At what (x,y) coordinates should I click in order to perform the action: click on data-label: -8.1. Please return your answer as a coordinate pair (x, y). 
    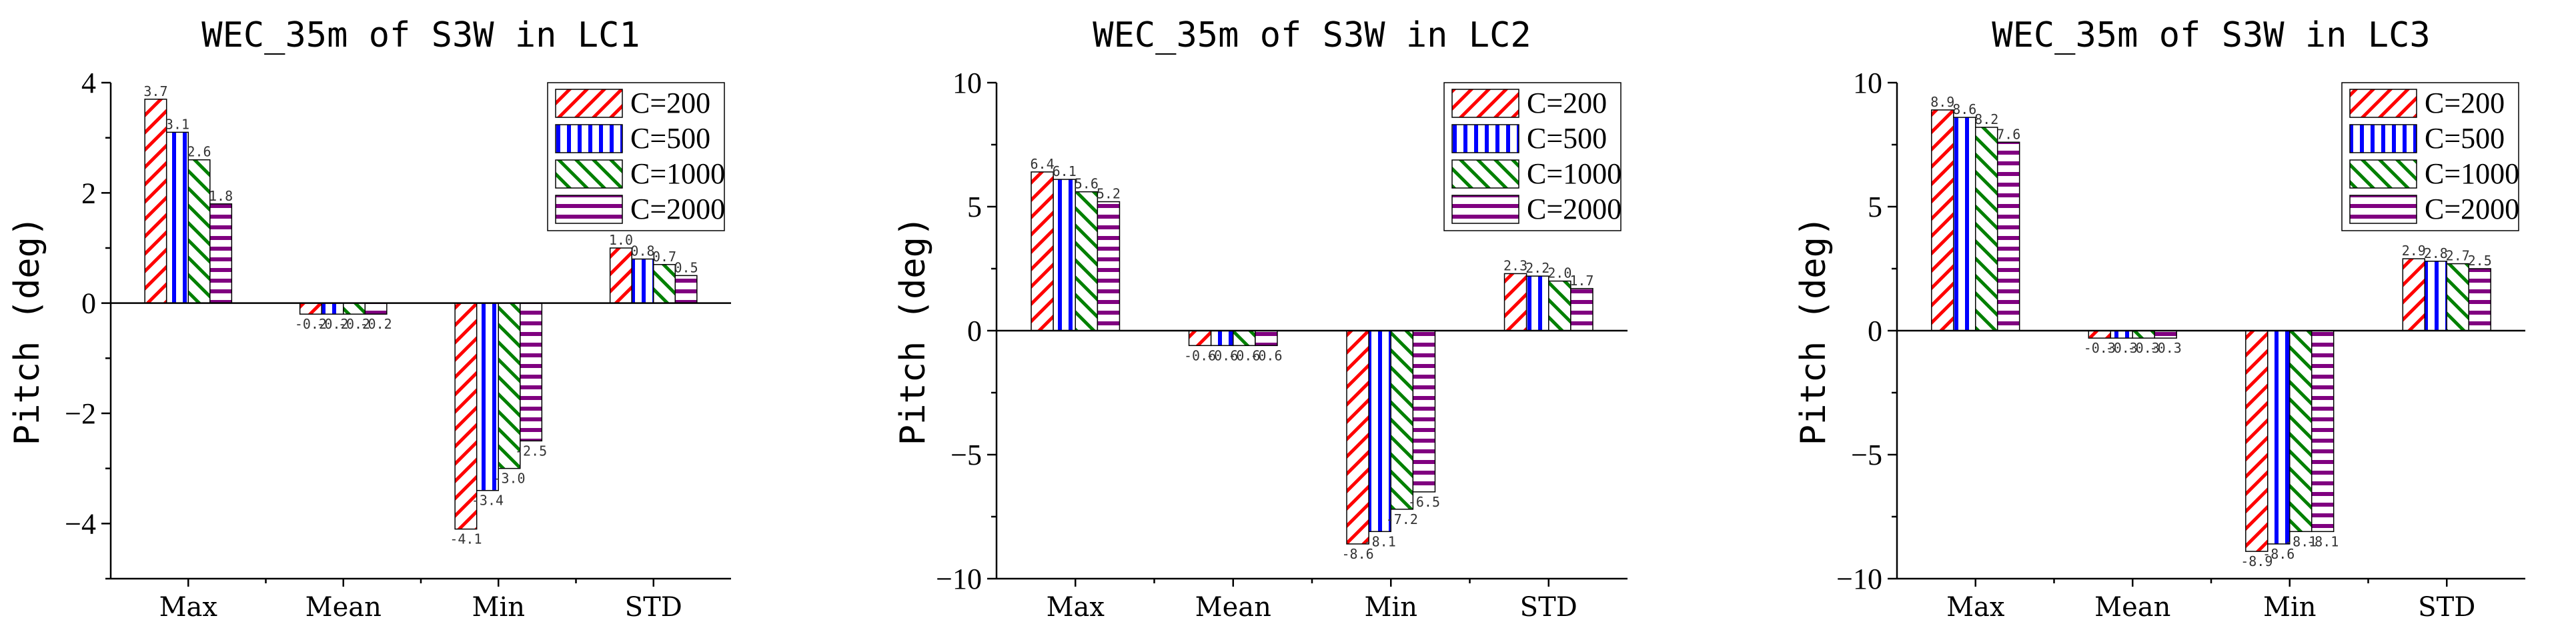
    Looking at the image, I should click on (2323, 541).